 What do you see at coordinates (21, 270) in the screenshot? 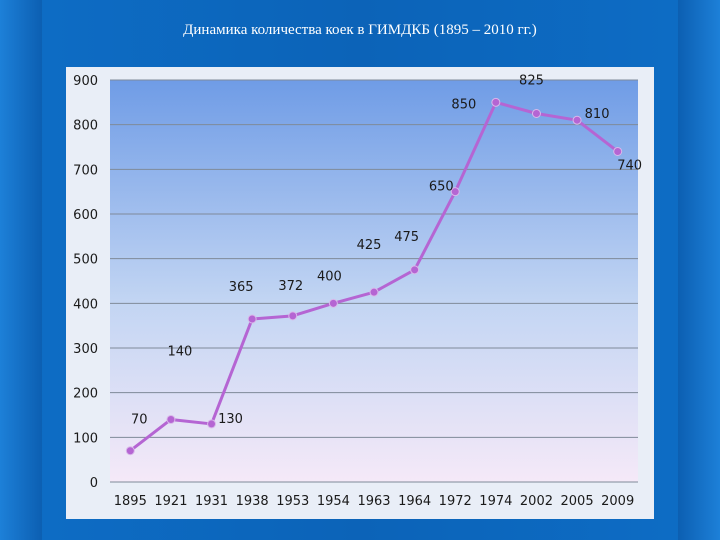
I see `left-decor-band` at bounding box center [21, 270].